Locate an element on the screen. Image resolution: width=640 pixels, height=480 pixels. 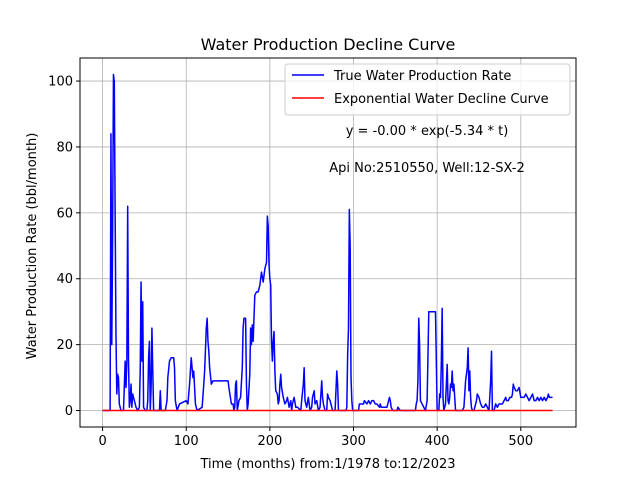
legend-box is located at coordinates (427, 89).